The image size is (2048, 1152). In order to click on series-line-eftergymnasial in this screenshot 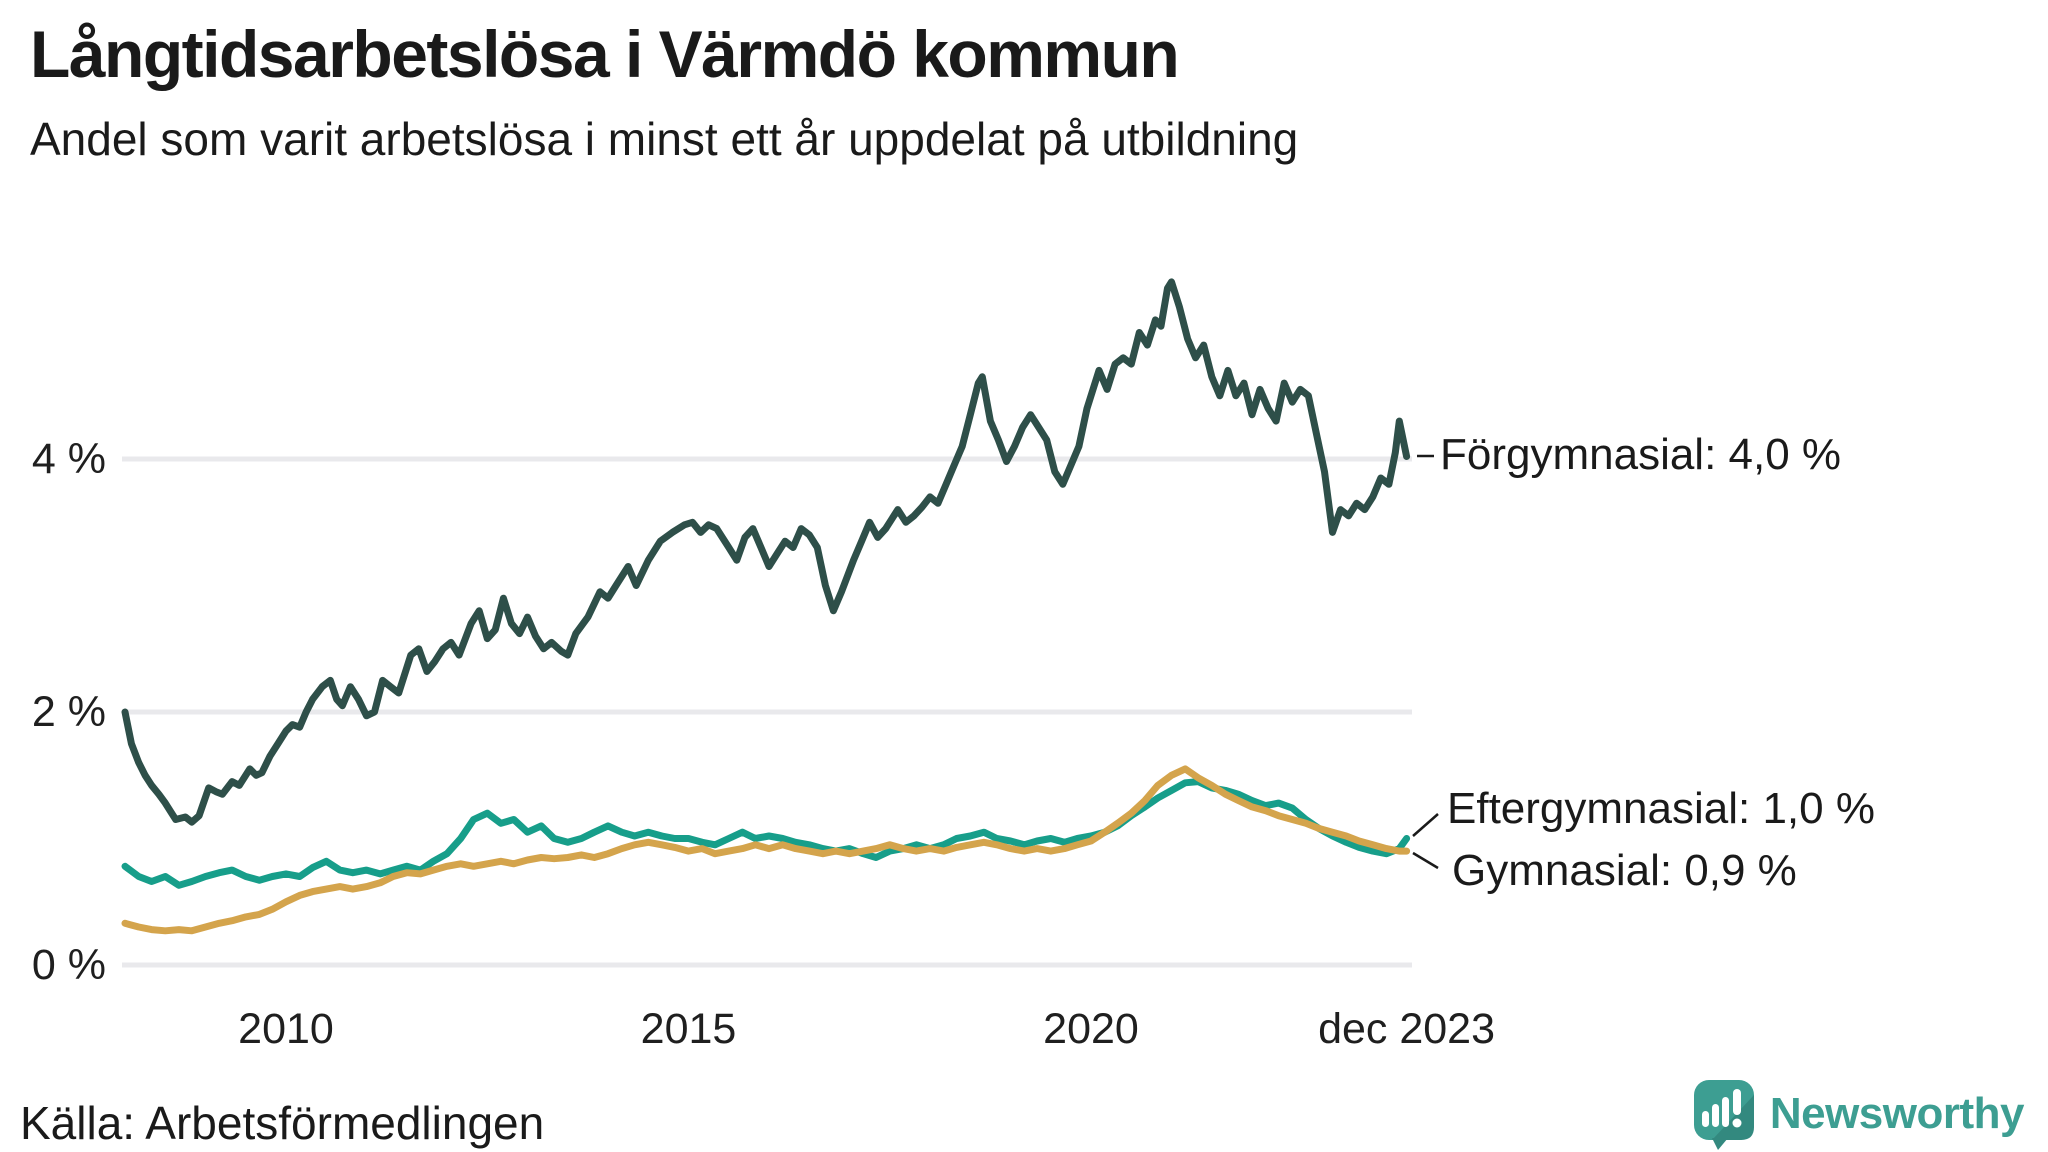, I will do `click(766, 833)`.